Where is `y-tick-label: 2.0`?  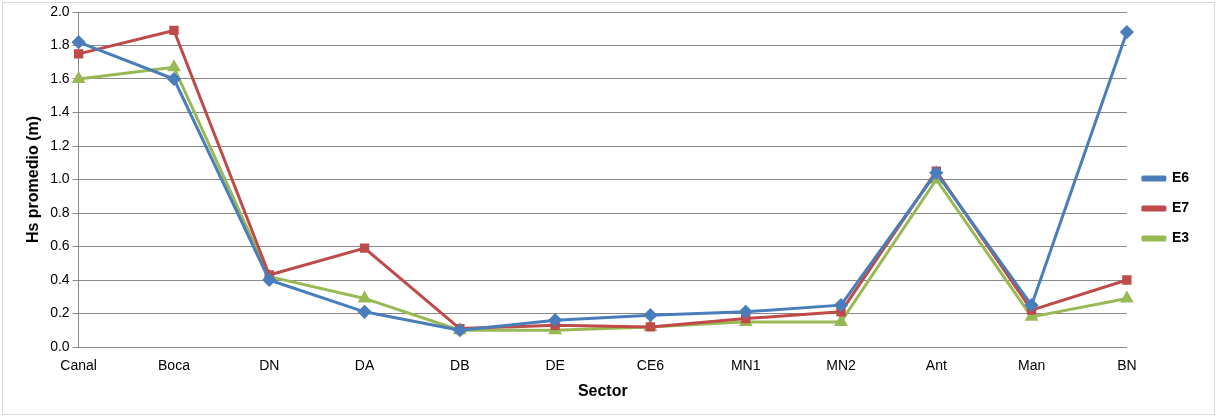 y-tick-label: 2.0 is located at coordinates (60, 10).